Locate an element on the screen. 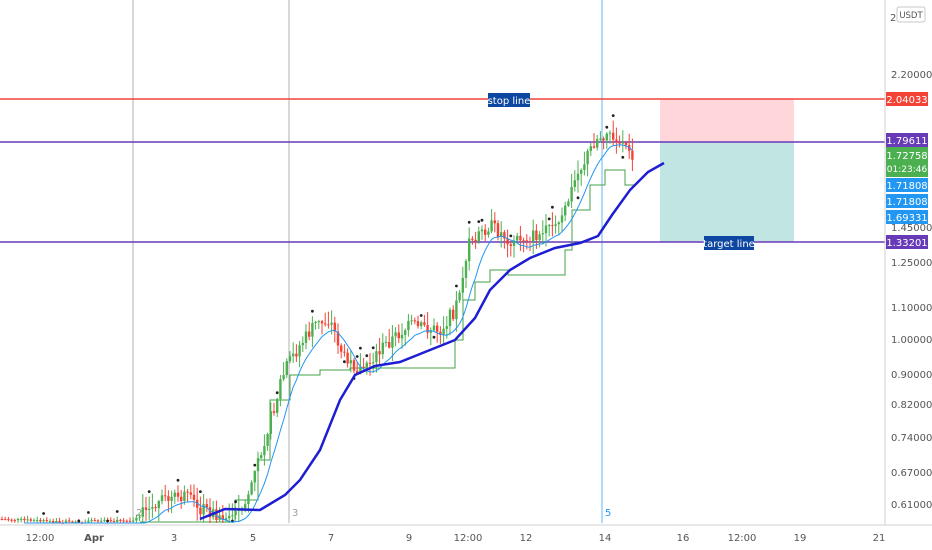  profit-zone is located at coordinates (727, 192).